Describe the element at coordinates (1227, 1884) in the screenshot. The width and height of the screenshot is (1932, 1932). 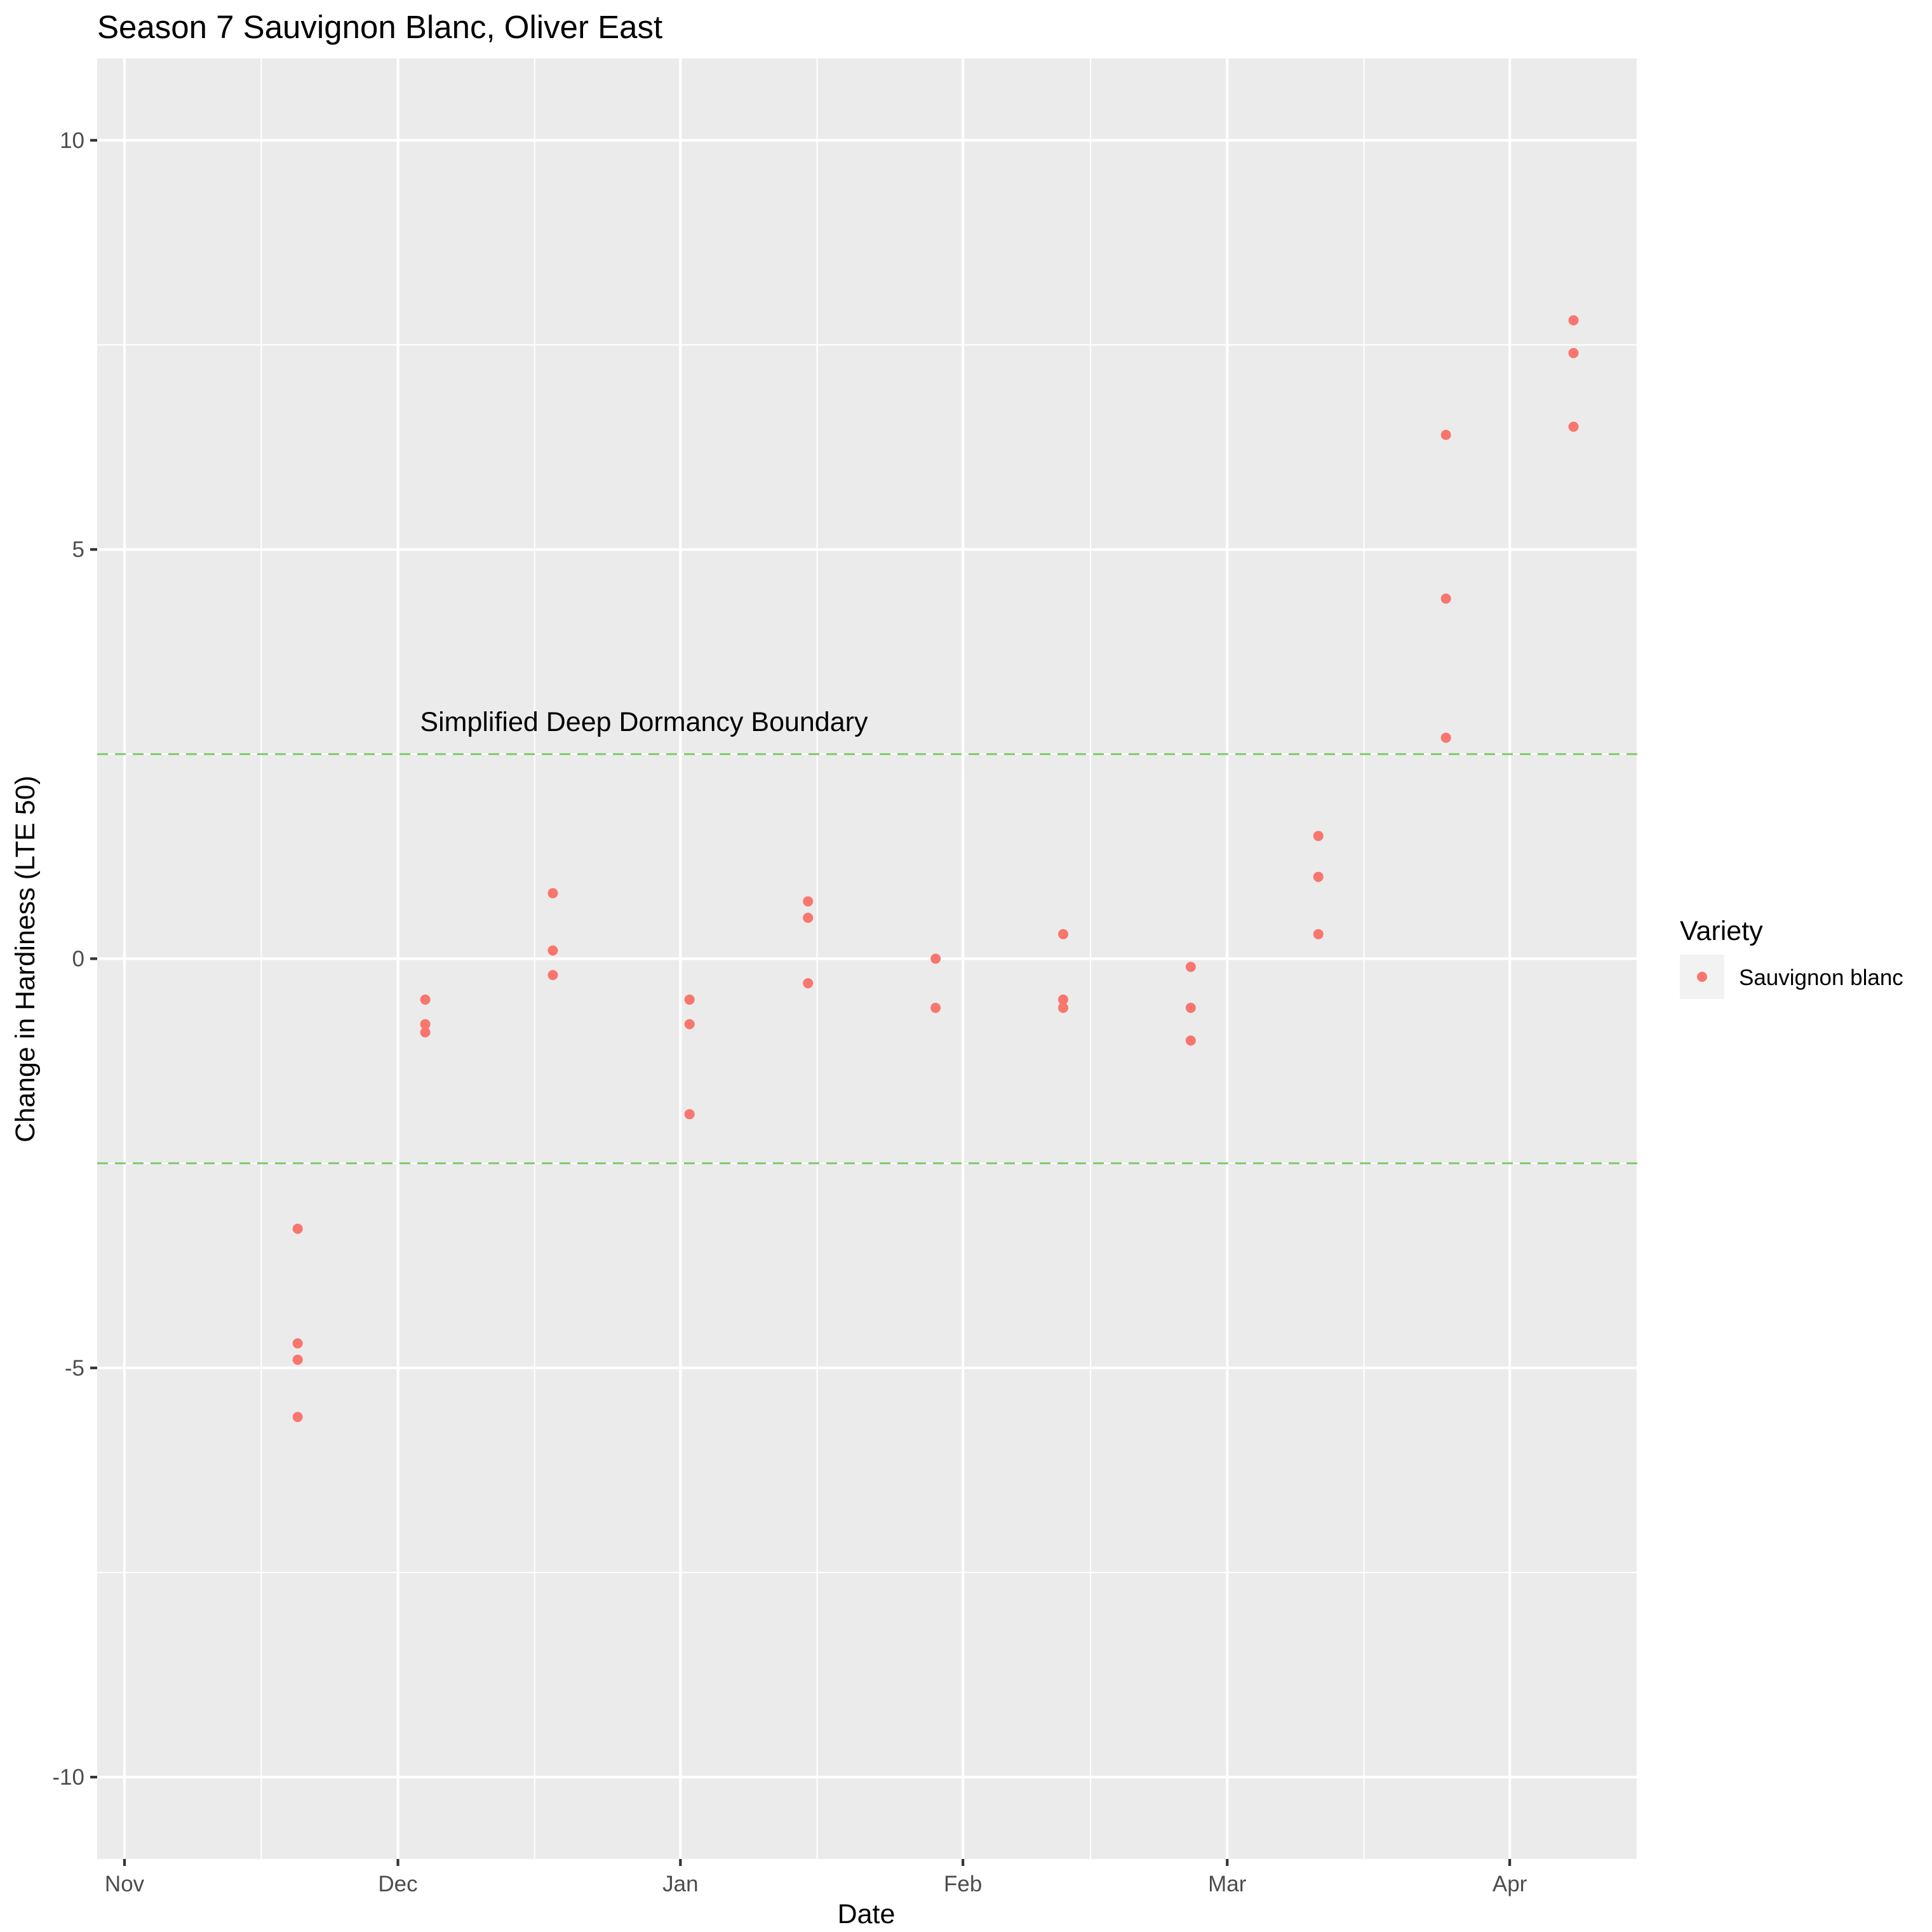
I see `x-tick-label: Mar` at that location.